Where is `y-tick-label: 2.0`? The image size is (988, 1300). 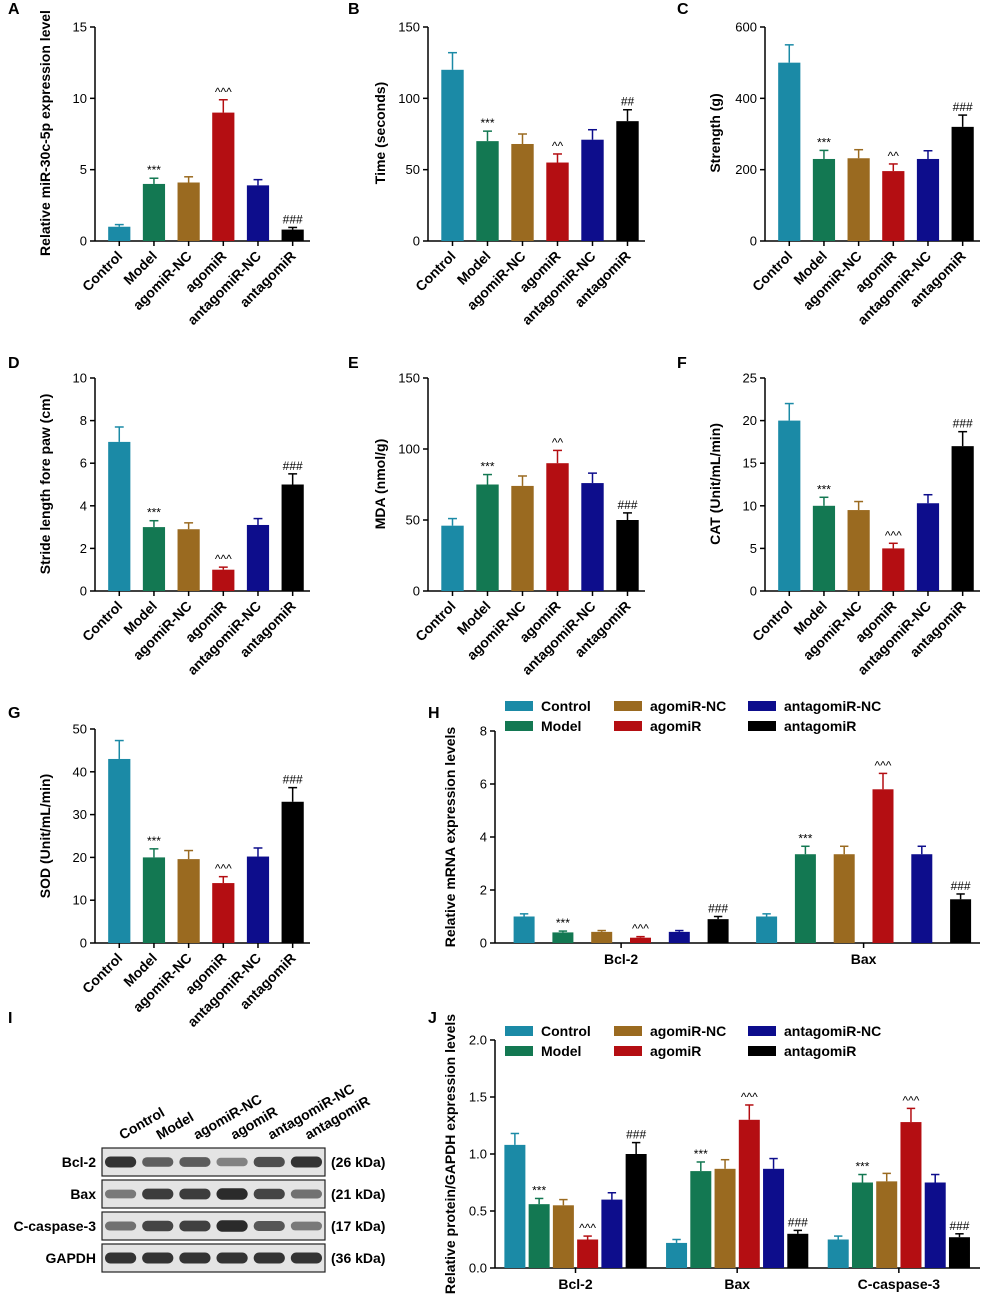 y-tick-label: 2.0 is located at coordinates (478, 1040).